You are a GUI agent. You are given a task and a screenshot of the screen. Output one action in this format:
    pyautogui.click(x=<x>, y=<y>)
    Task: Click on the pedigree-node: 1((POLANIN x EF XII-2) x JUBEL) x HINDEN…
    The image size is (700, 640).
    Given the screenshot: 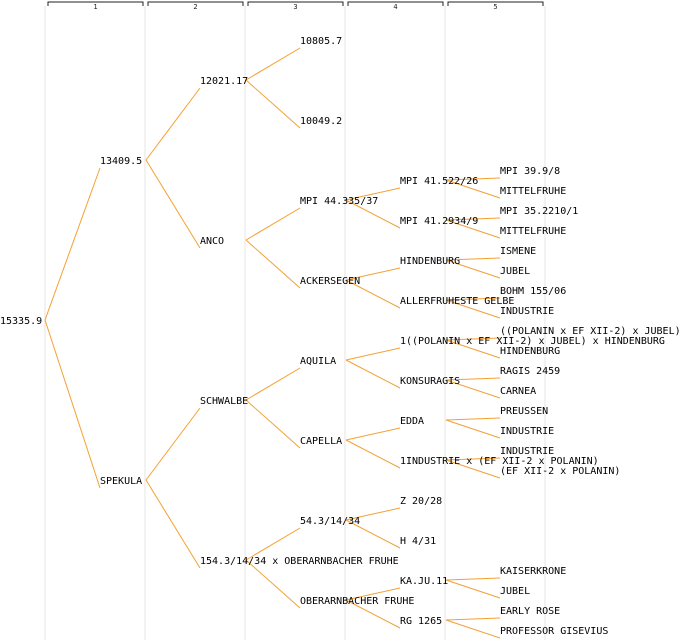 What is the action you would take?
    pyautogui.click(x=532, y=341)
    